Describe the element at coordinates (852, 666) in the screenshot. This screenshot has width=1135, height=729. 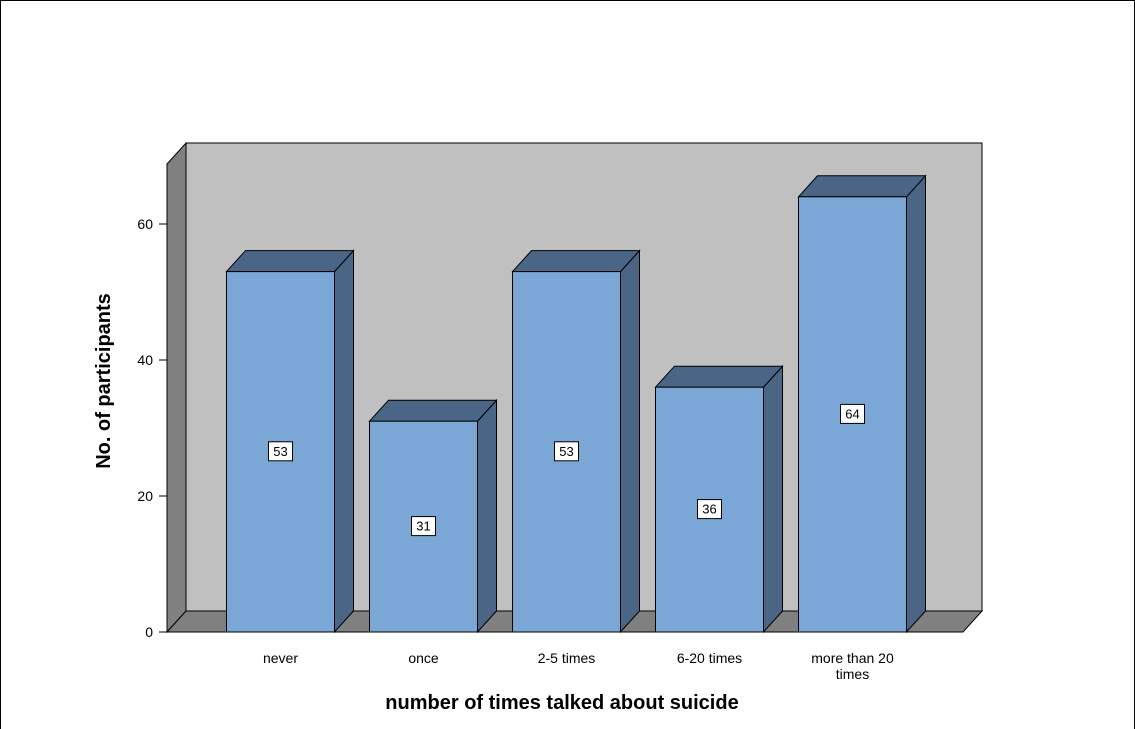
I see `x-tick-label: more than 20 times` at that location.